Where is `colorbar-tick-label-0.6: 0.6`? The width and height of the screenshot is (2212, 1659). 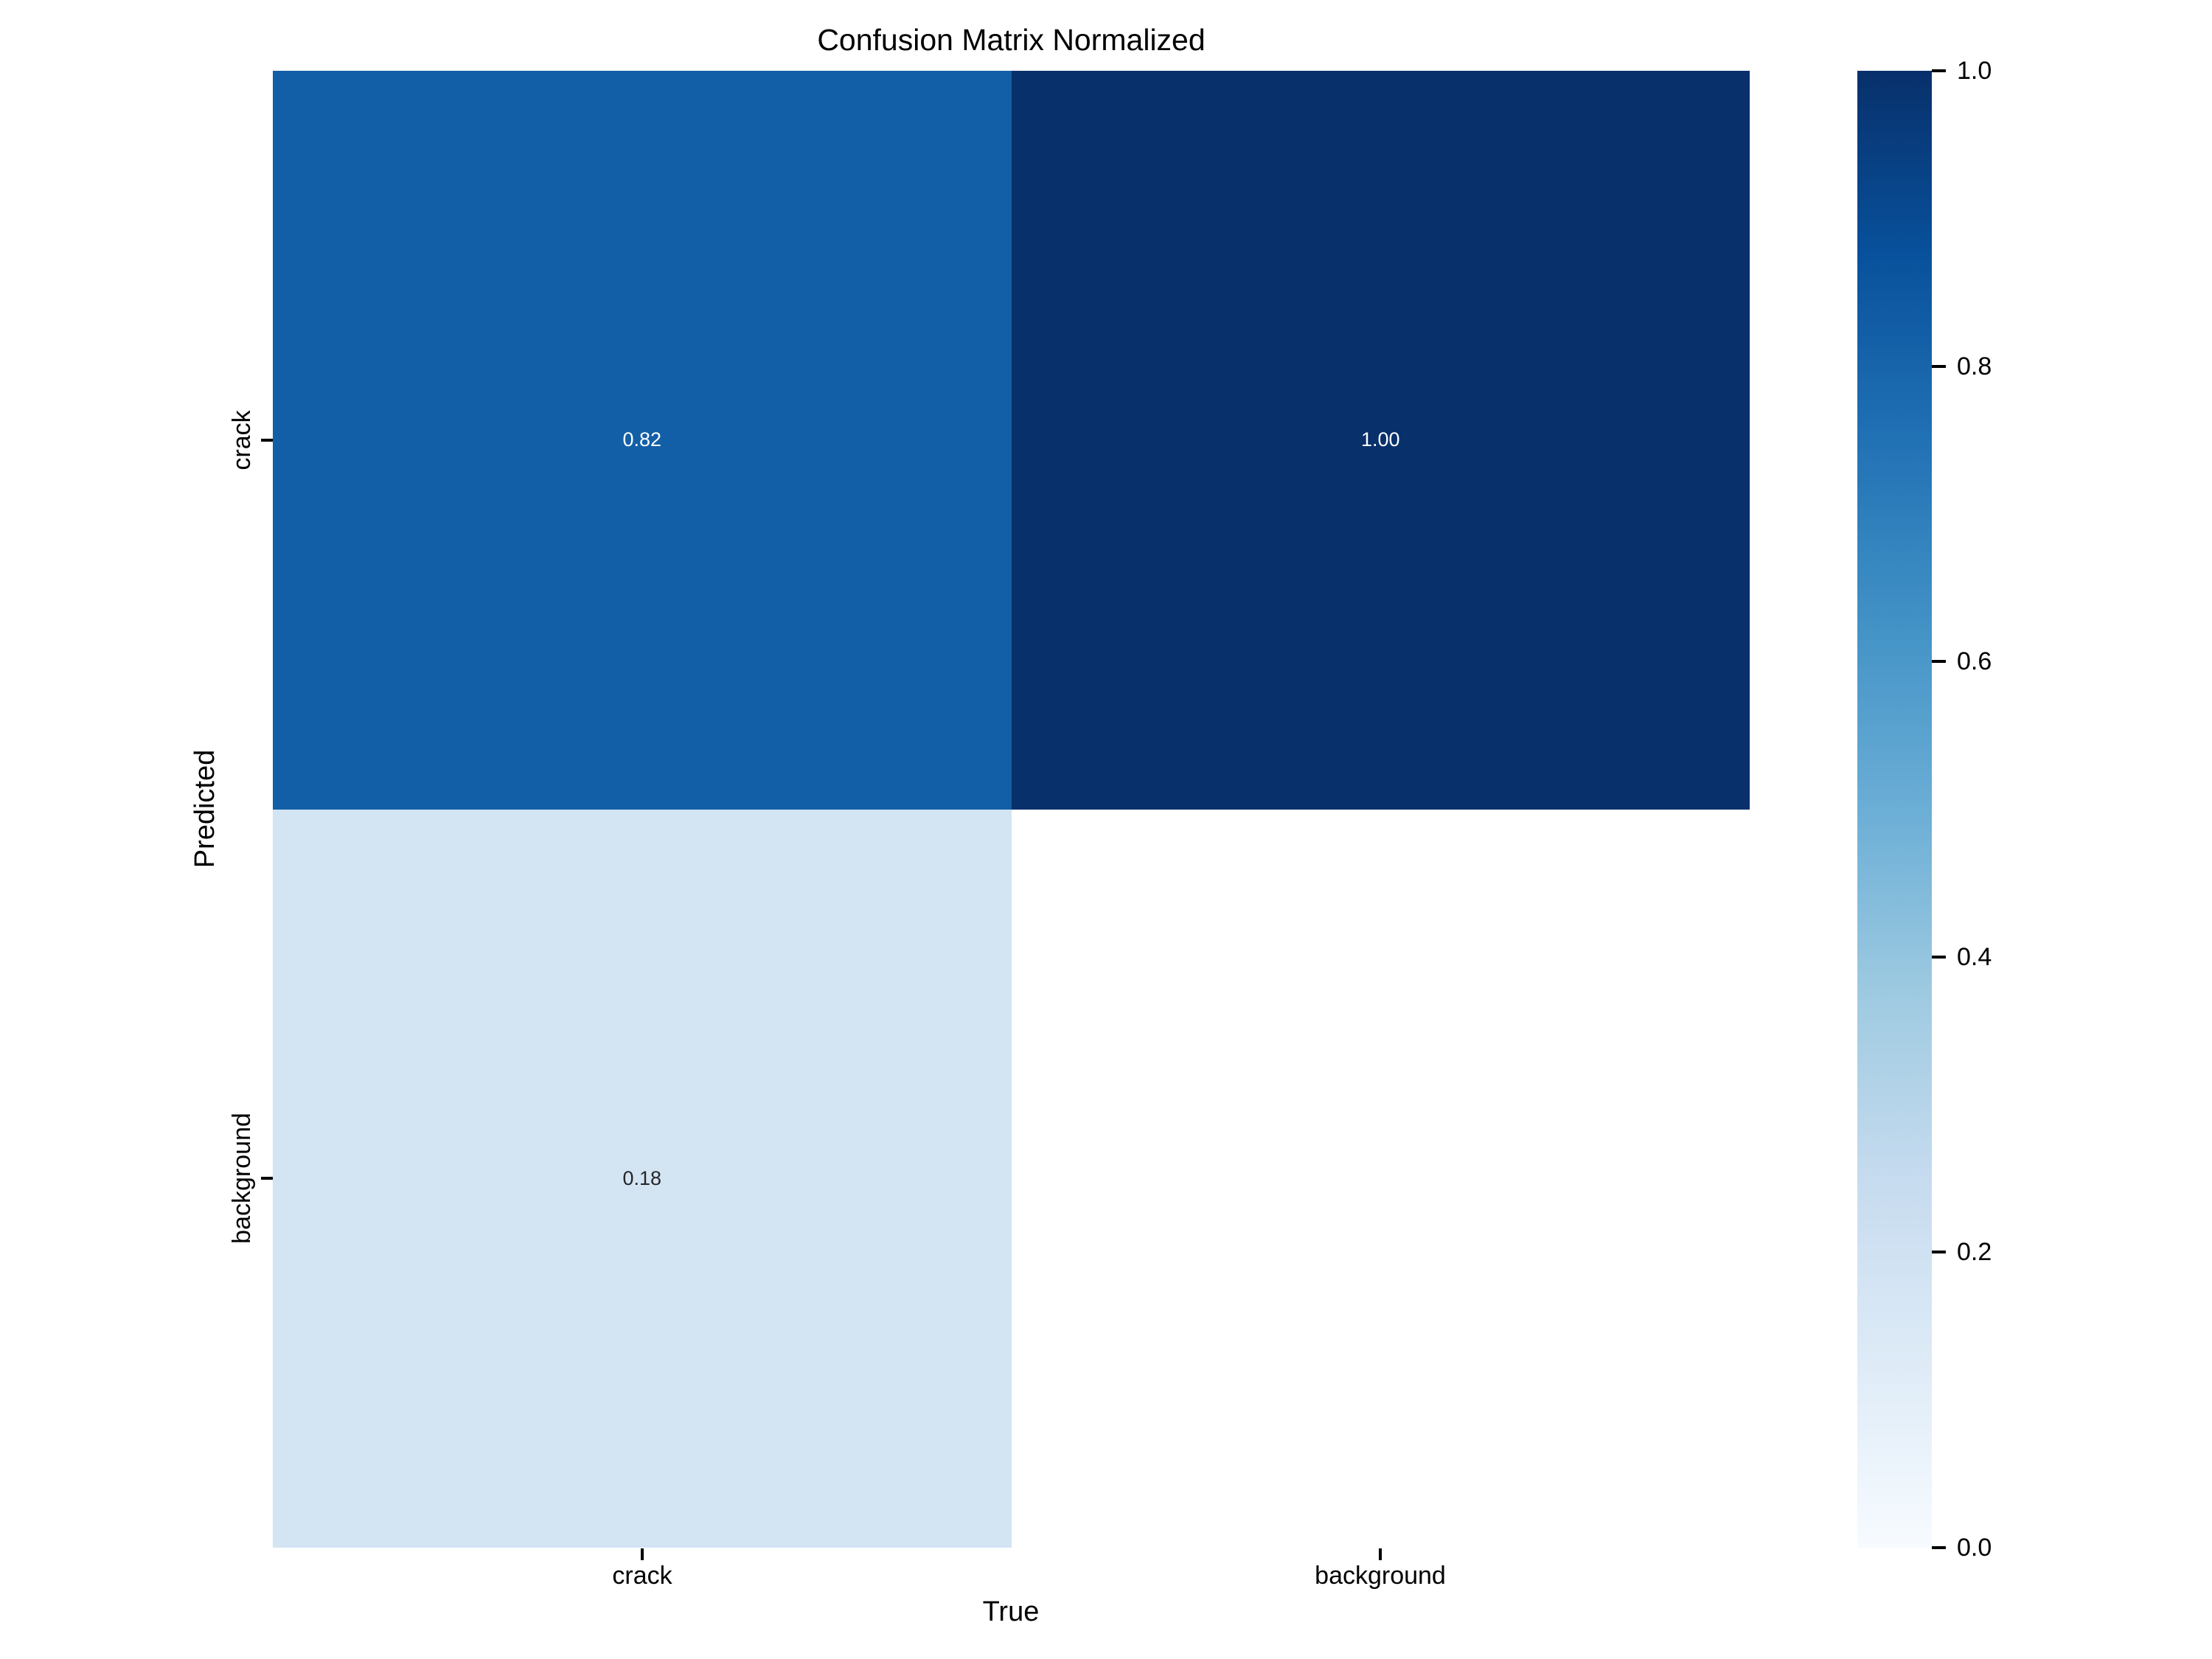 colorbar-tick-label-0.6: 0.6 is located at coordinates (1974, 661).